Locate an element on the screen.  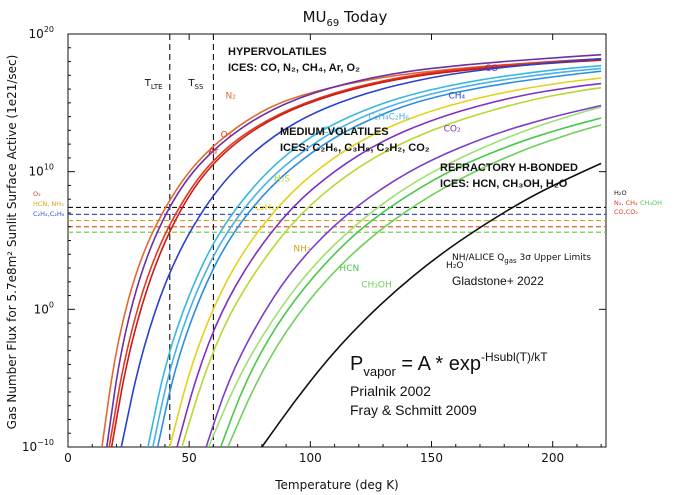
left-marker-labels: O₂ HCN, NH₃ C₂H₄,C₂H₆ is located at coordinates (49, 204).